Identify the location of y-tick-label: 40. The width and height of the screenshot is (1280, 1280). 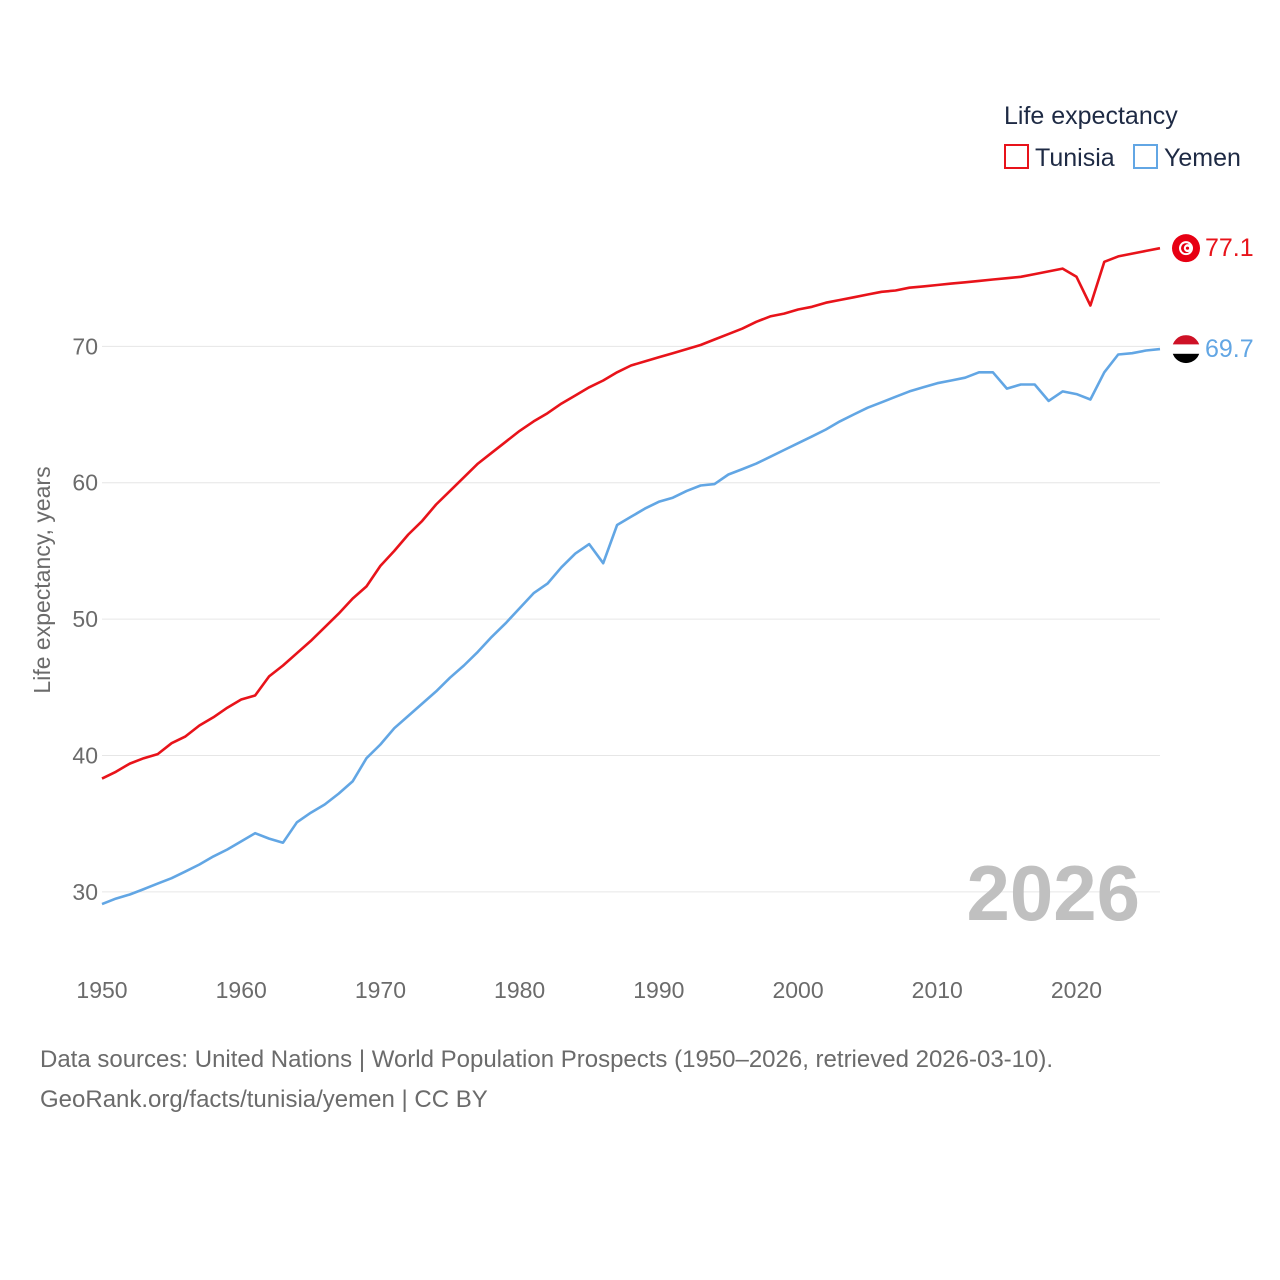
(85, 755).